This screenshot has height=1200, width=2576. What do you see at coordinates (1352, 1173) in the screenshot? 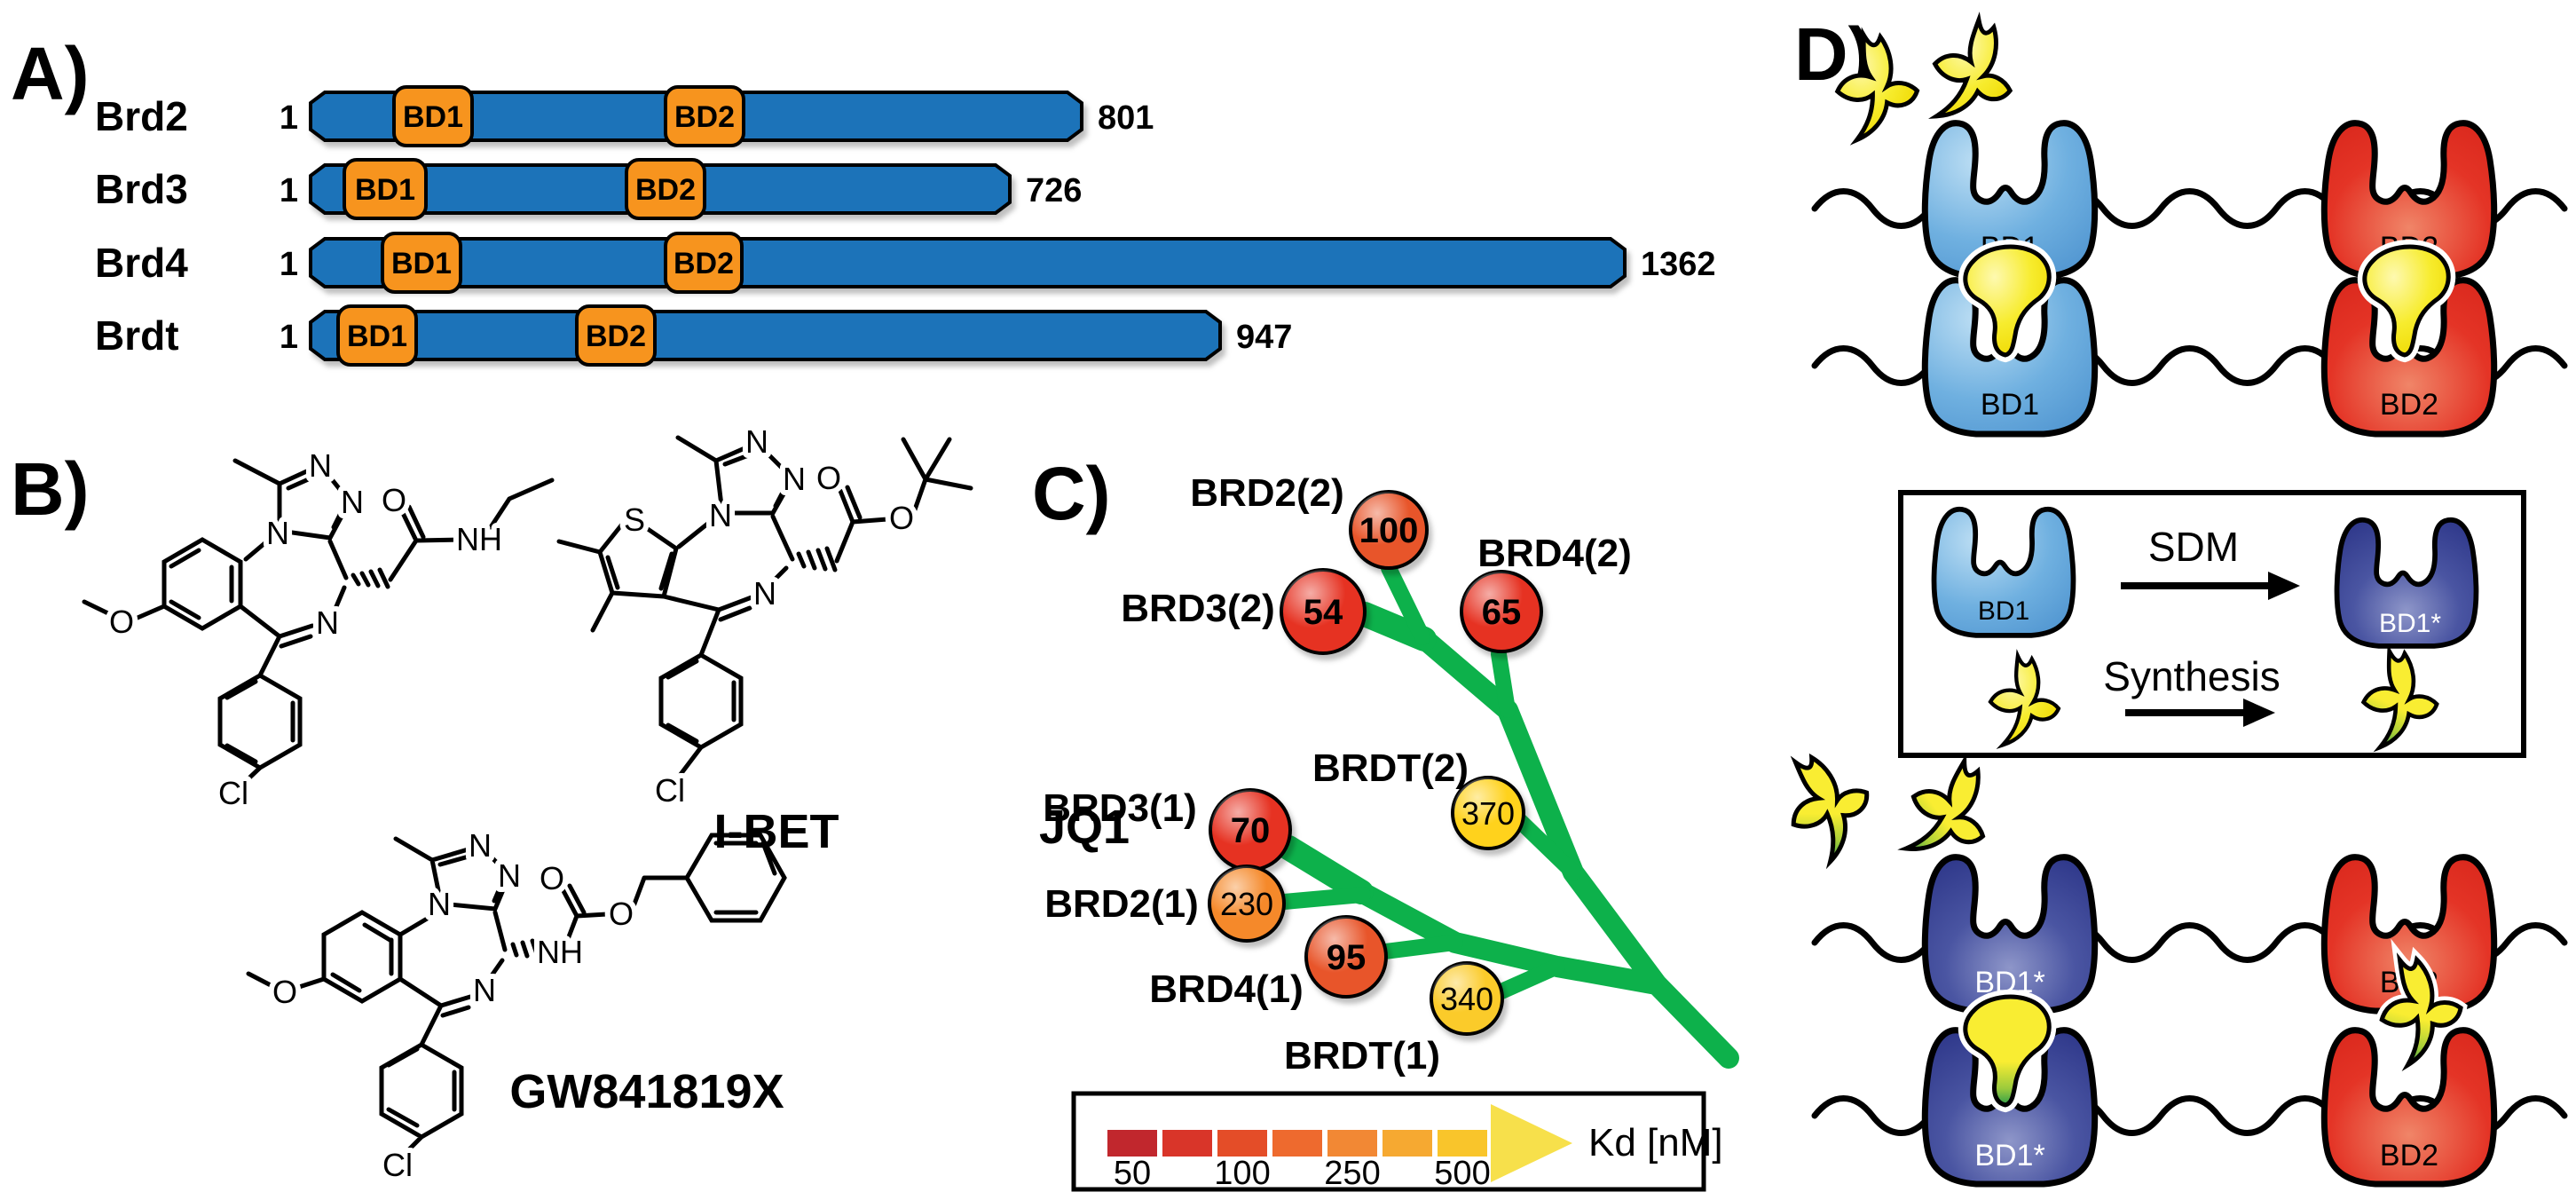
I see `legend-tick: 250` at bounding box center [1352, 1173].